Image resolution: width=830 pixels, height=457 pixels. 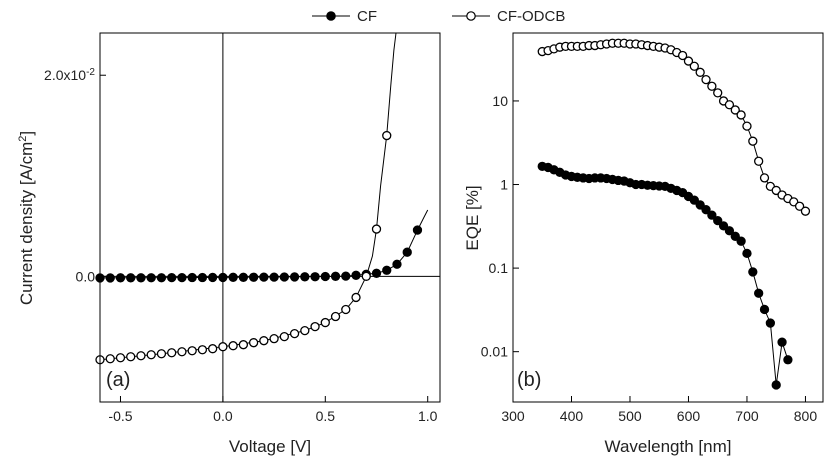 What do you see at coordinates (529, 380) in the screenshot?
I see `b-panel-label: (b)` at bounding box center [529, 380].